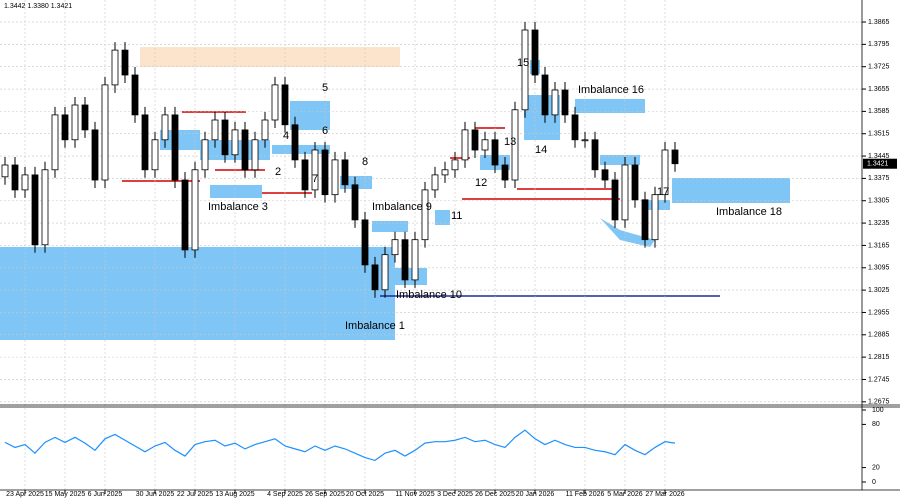 This screenshot has width=900, height=500. I want to click on x-tick-label: 5 Mar 2026, so click(625, 494).